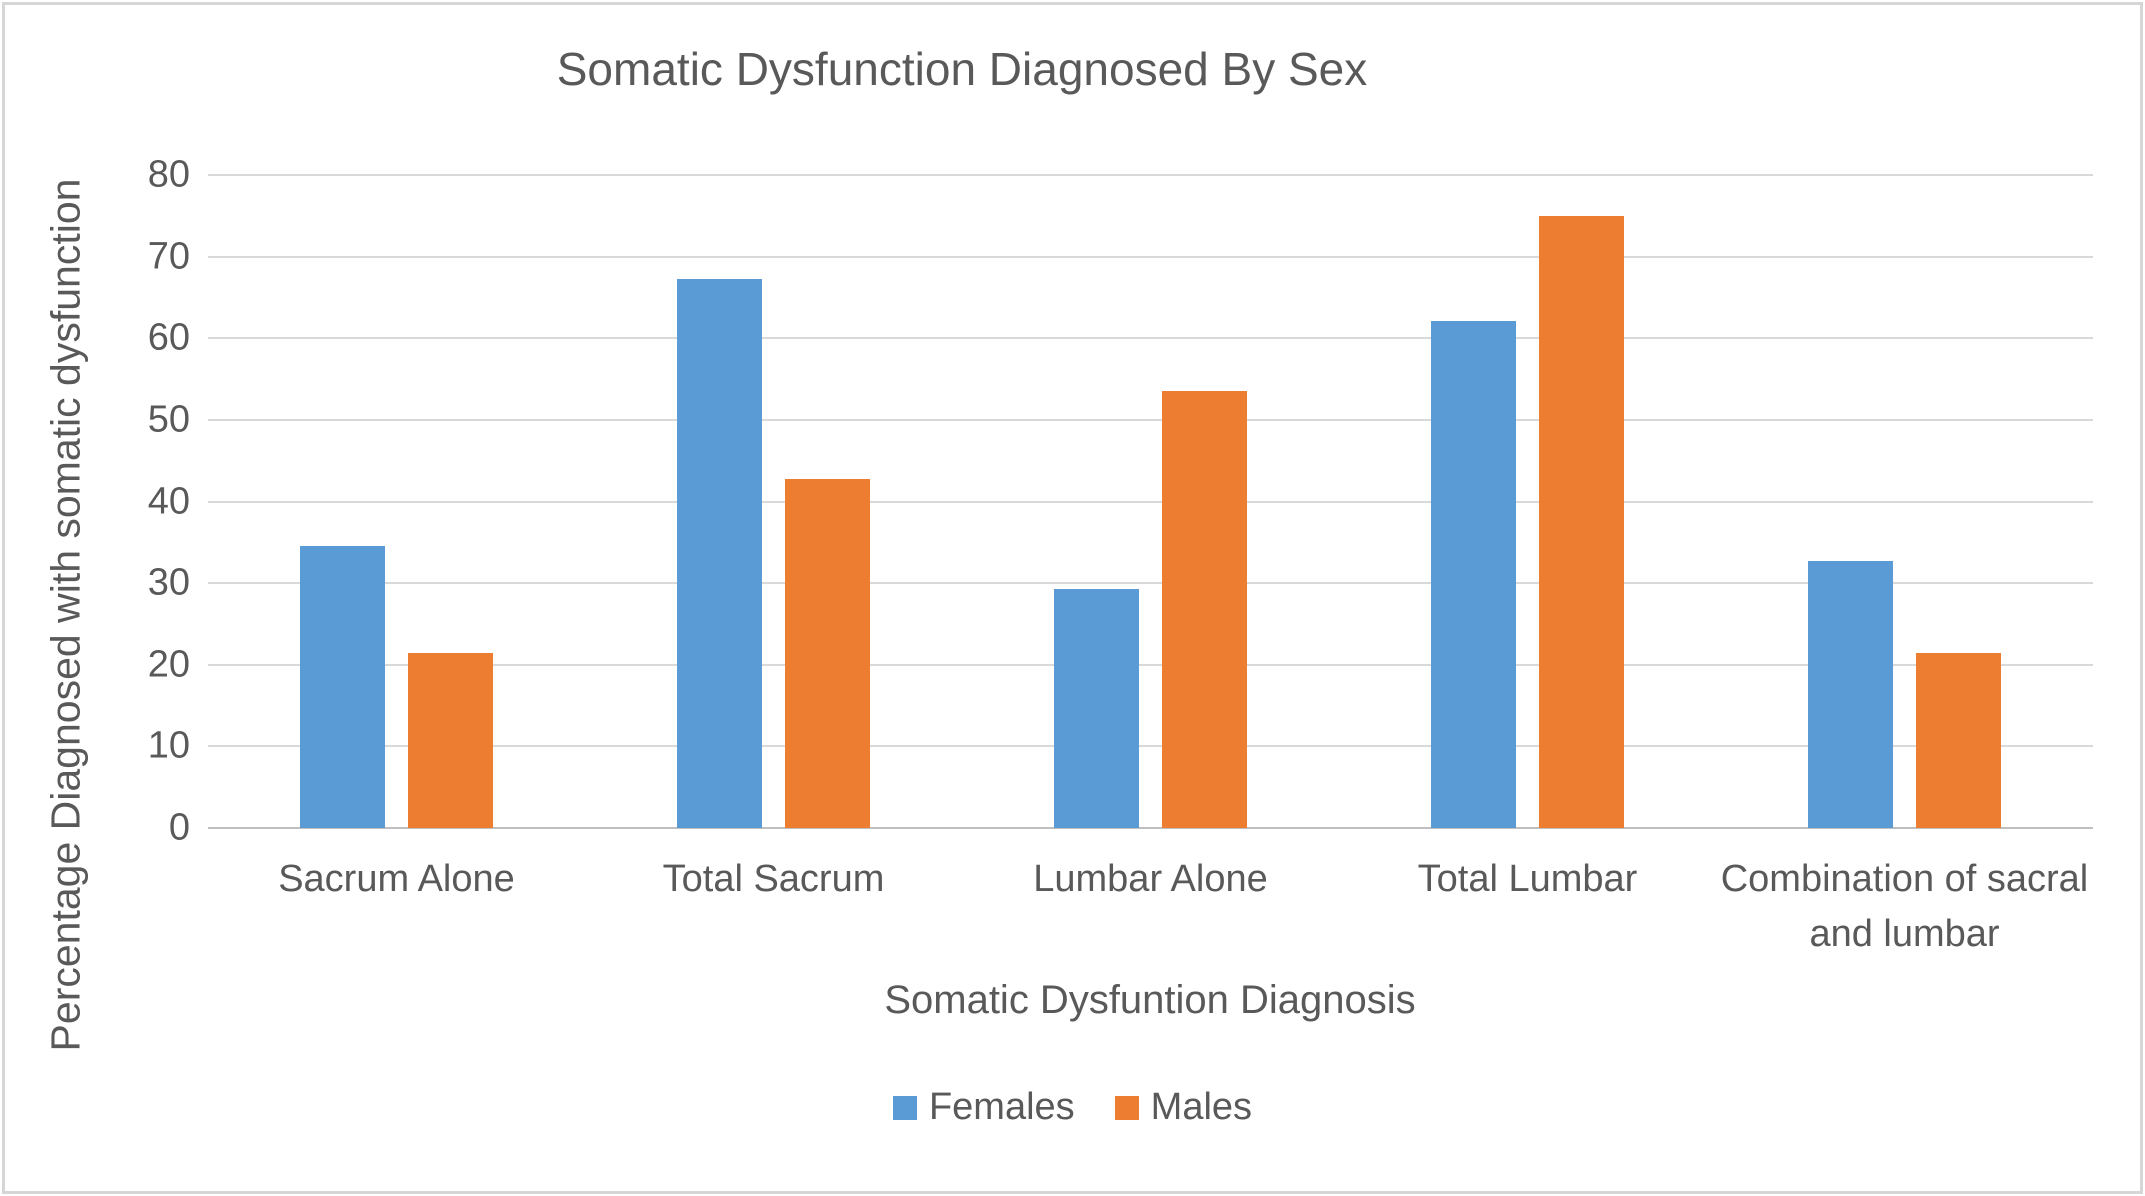 This screenshot has width=2145, height=1196. What do you see at coordinates (396, 907) in the screenshot?
I see `category-cell: Sacrum Alone` at bounding box center [396, 907].